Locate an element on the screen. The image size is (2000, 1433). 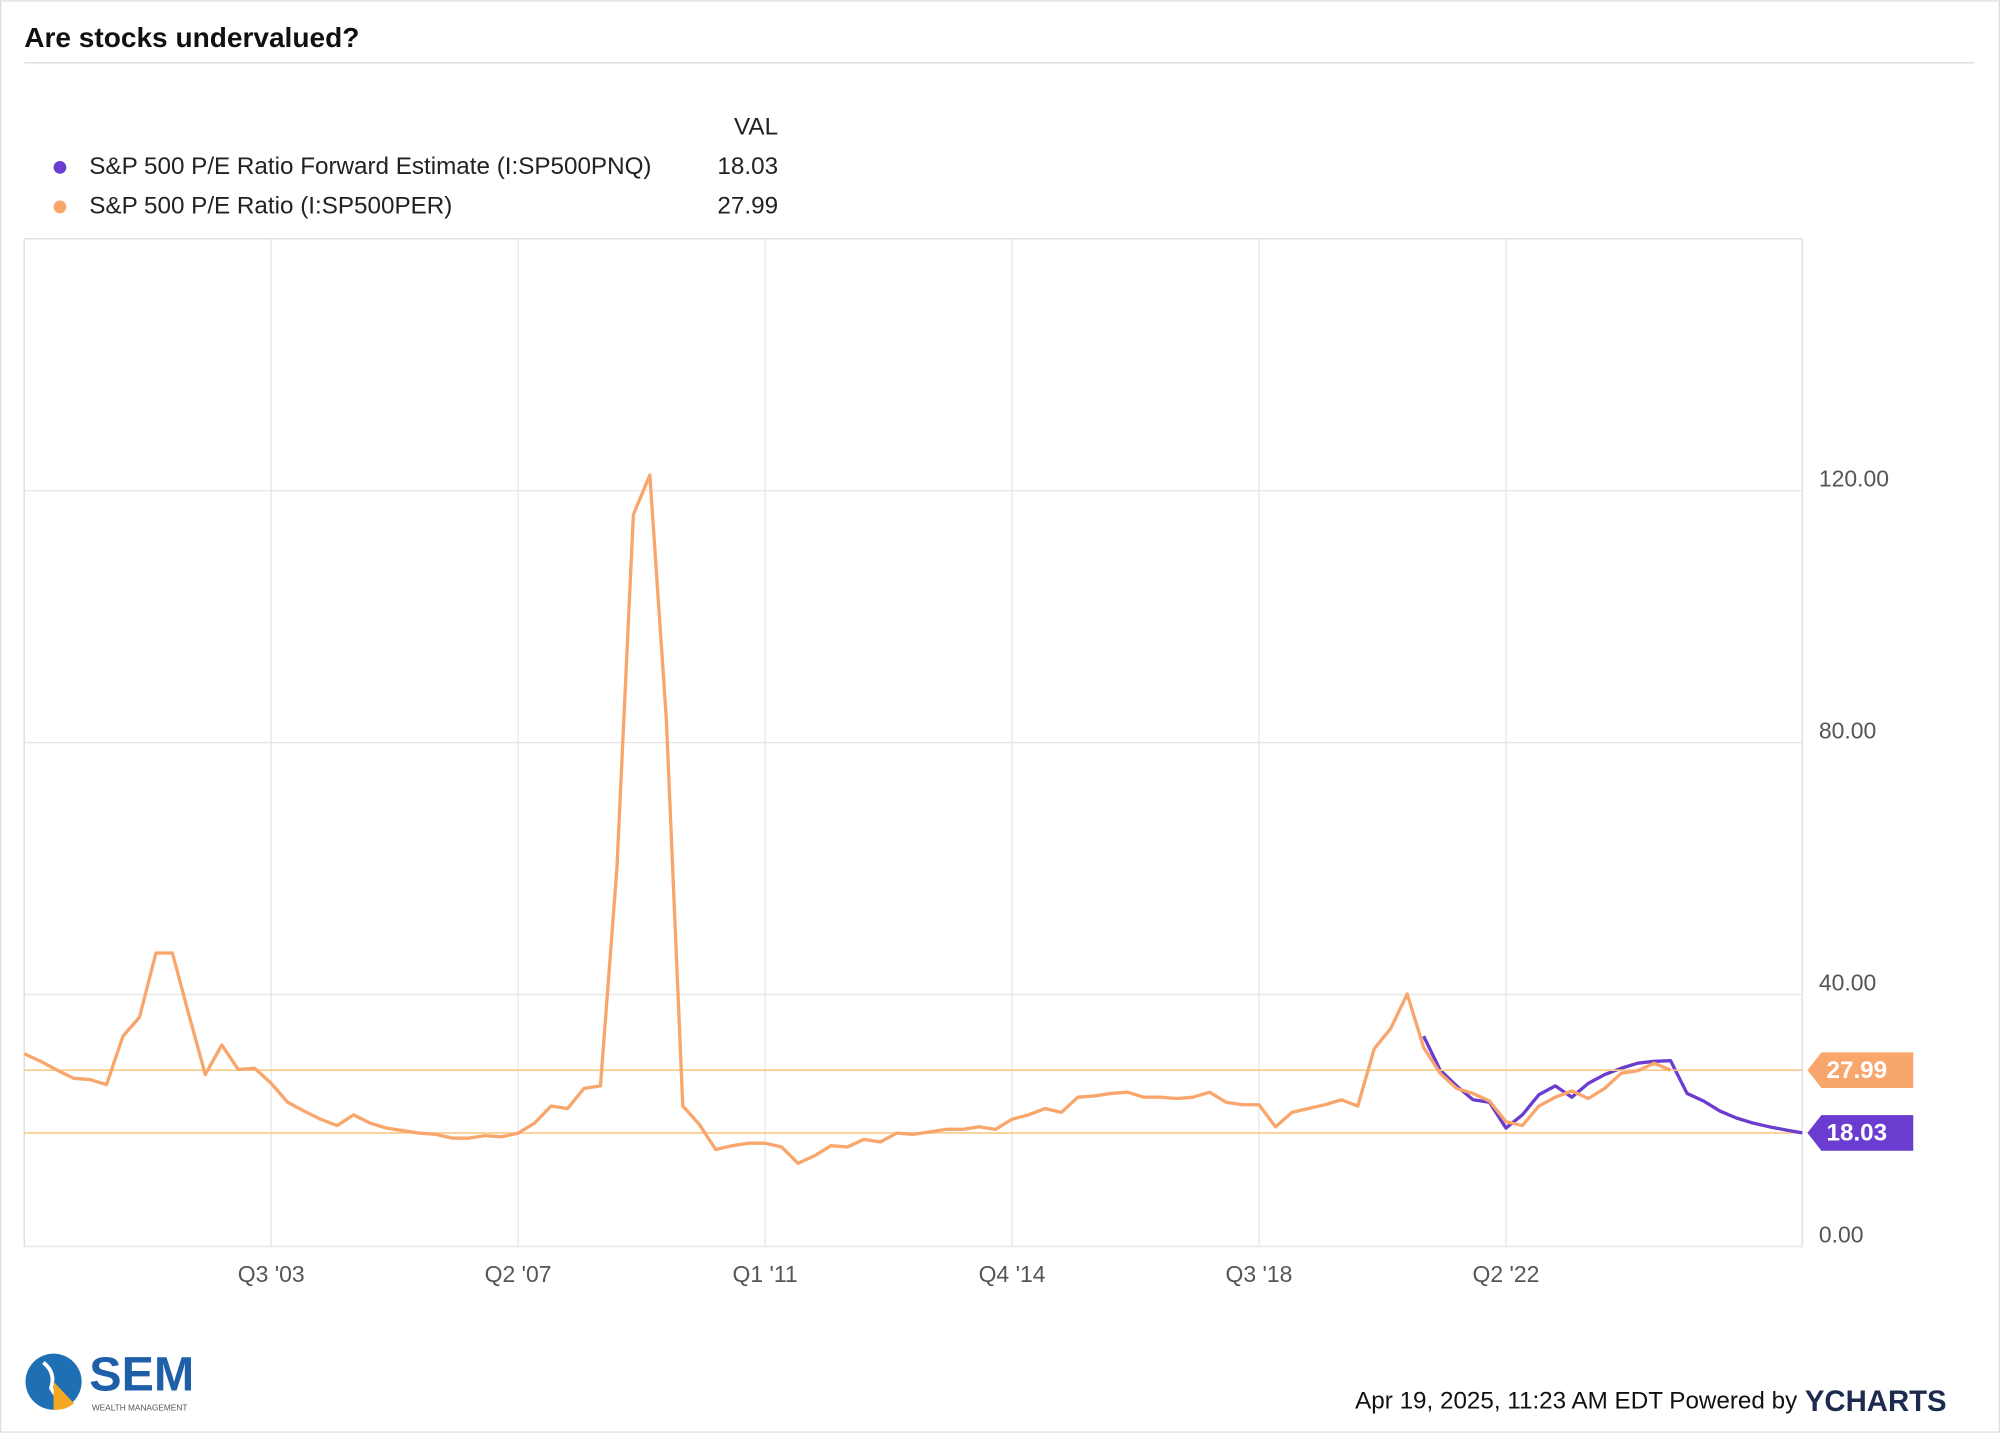
y-tick-label: 120.00 is located at coordinates (1854, 479).